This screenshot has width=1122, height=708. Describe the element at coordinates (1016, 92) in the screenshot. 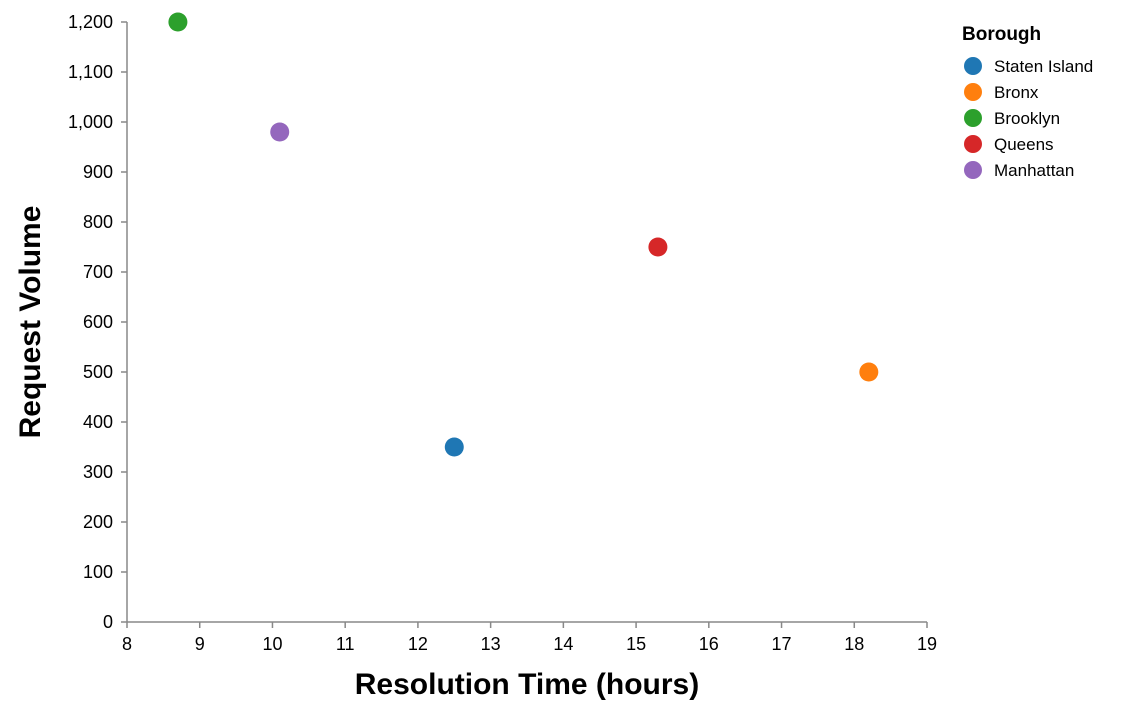

I see `legend-label: Bronx` at that location.